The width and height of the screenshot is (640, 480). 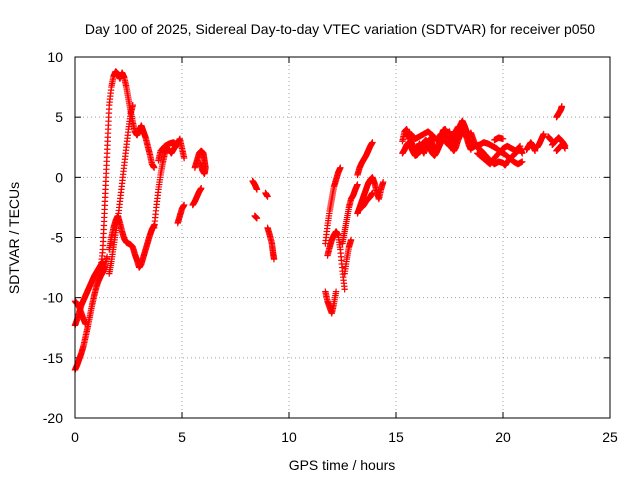 What do you see at coordinates (59, 177) in the screenshot?
I see `y-tick-label: 0` at bounding box center [59, 177].